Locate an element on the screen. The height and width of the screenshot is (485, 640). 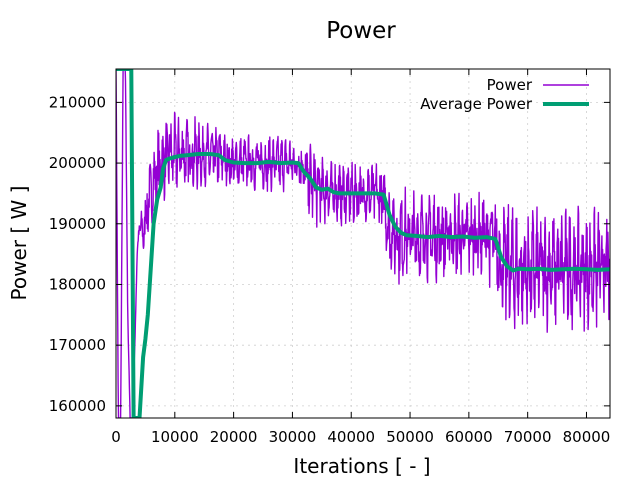
x-tick-label: 60000 is located at coordinates (469, 437).